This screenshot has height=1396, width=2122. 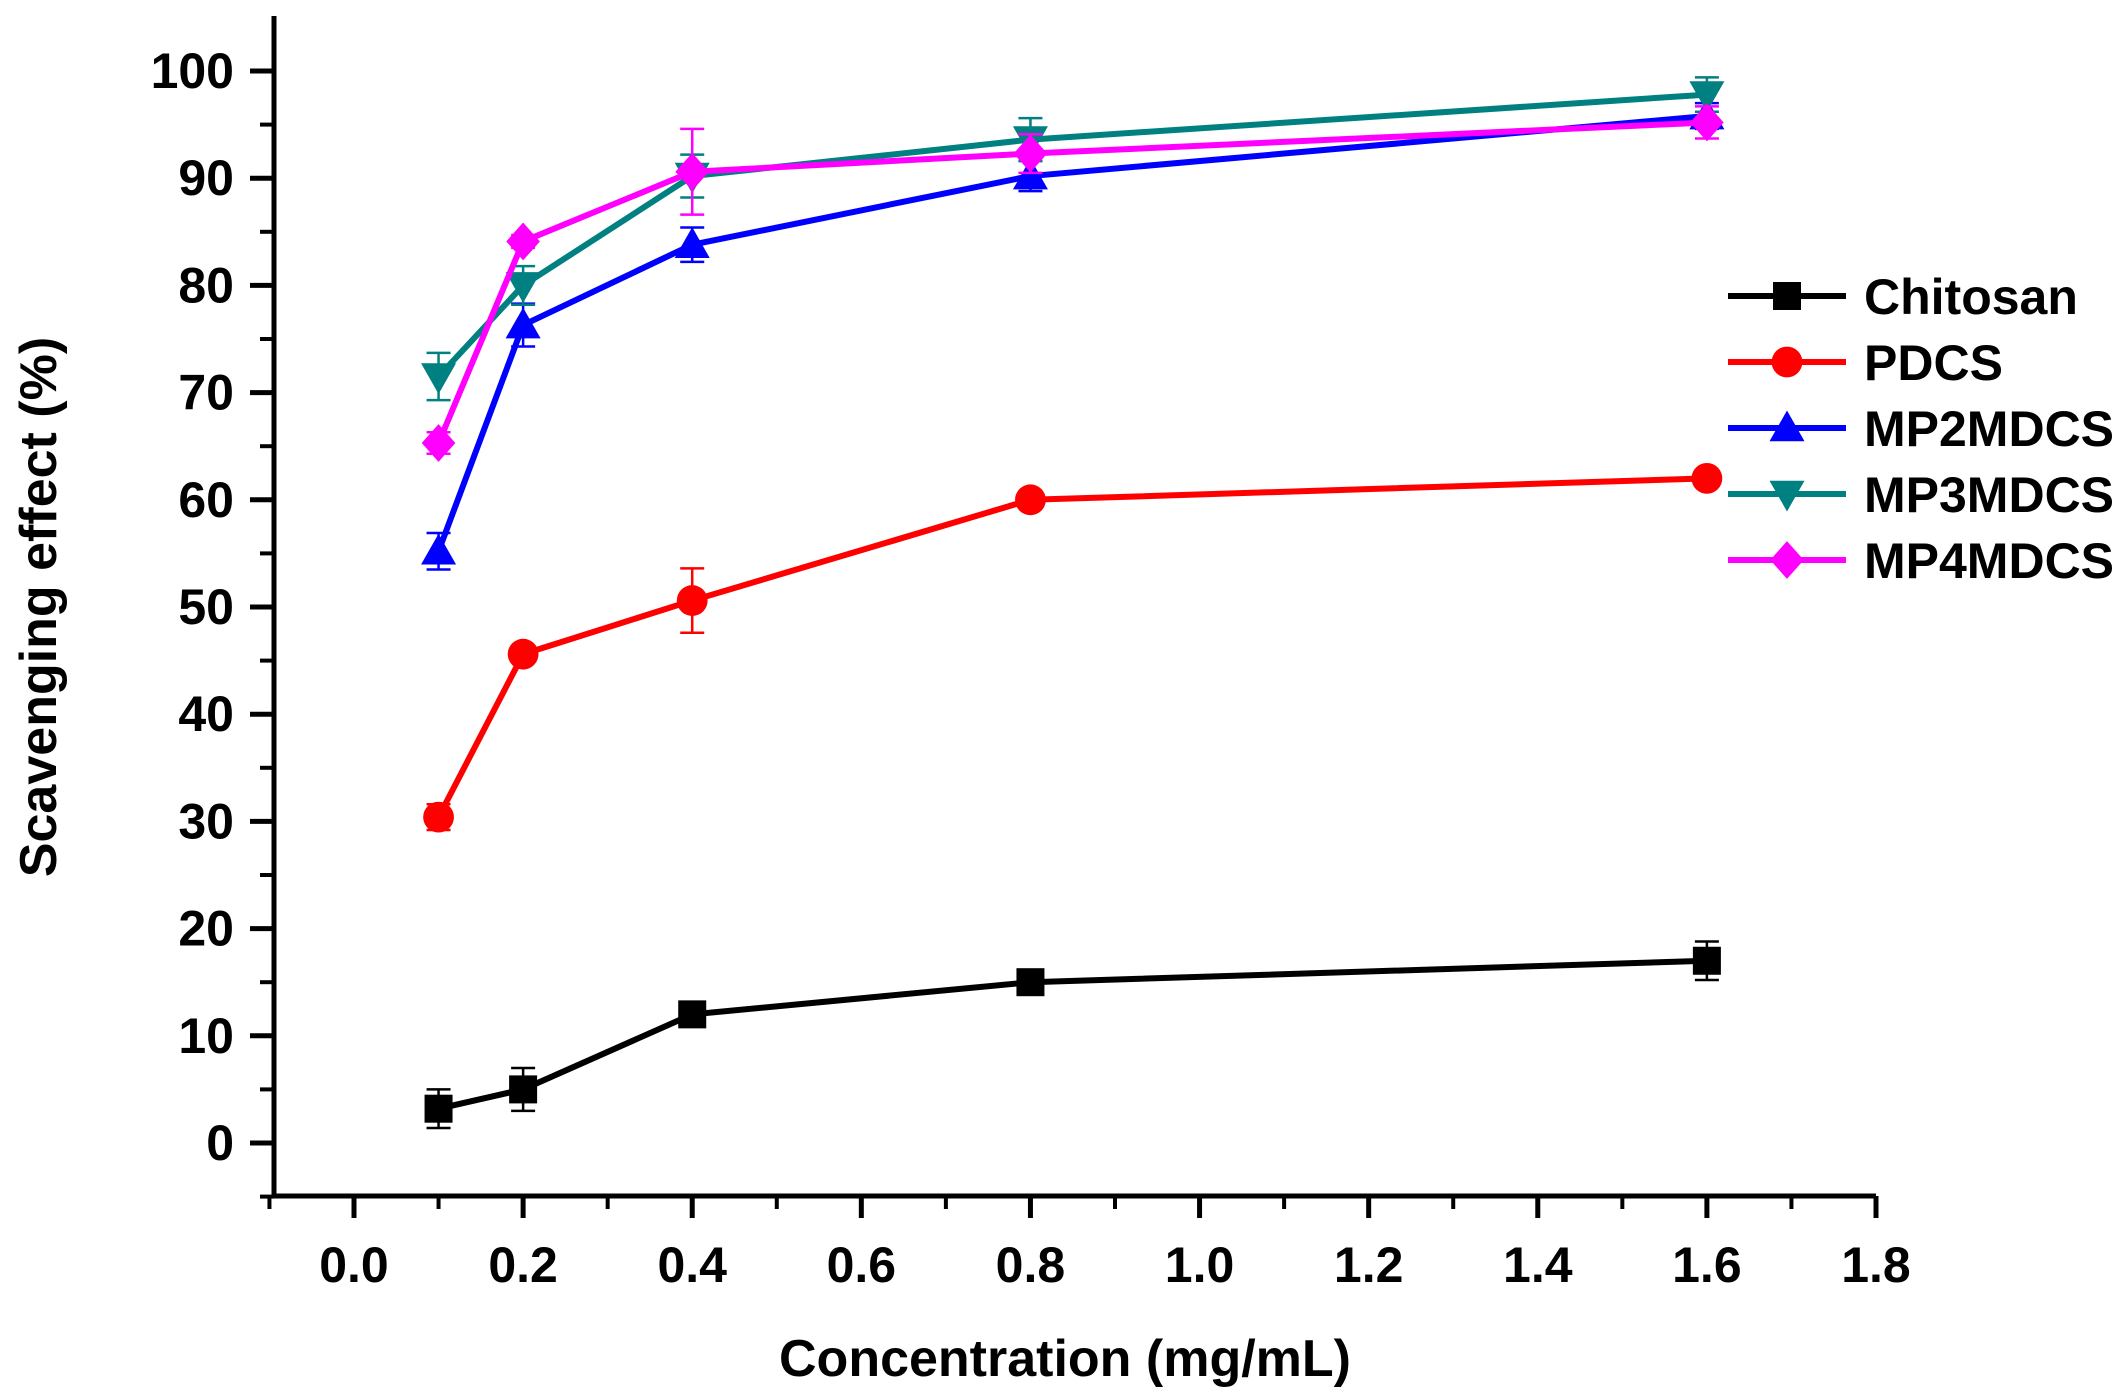 What do you see at coordinates (220, 1143) in the screenshot?
I see `y-tick-label-0: 0` at bounding box center [220, 1143].